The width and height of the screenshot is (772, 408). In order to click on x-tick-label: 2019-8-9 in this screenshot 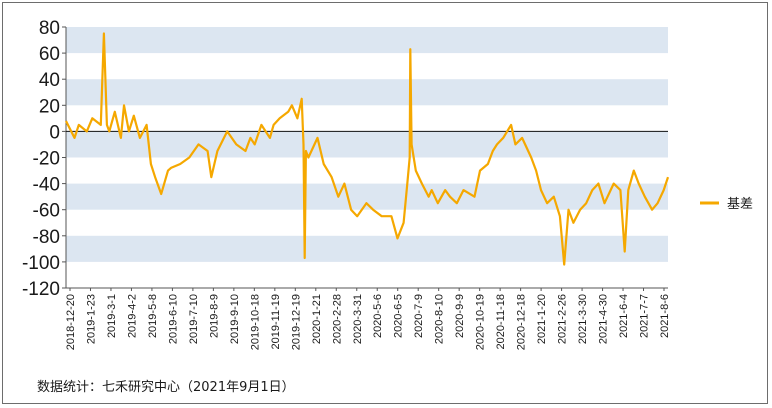, I will do `click(214, 316)`.